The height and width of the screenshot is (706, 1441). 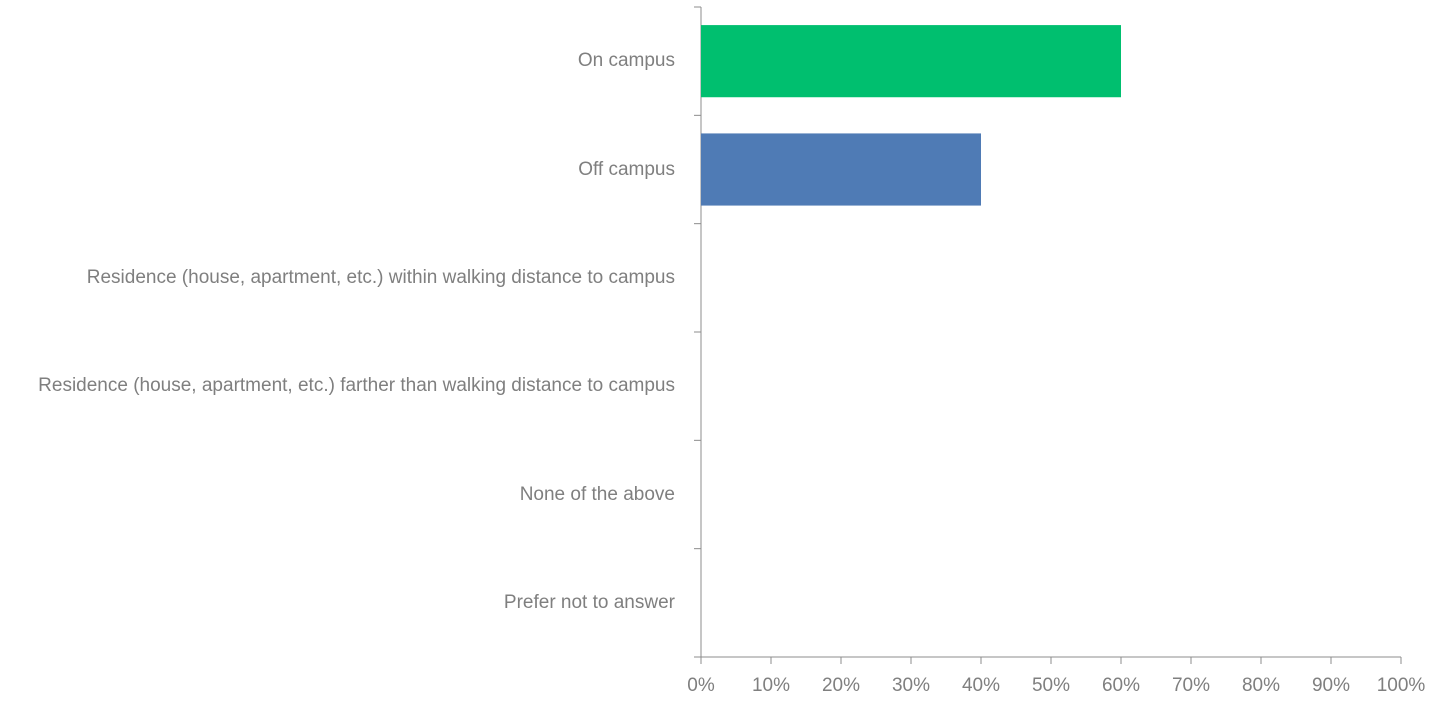 What do you see at coordinates (597, 494) in the screenshot?
I see `category-text: None of the above` at bounding box center [597, 494].